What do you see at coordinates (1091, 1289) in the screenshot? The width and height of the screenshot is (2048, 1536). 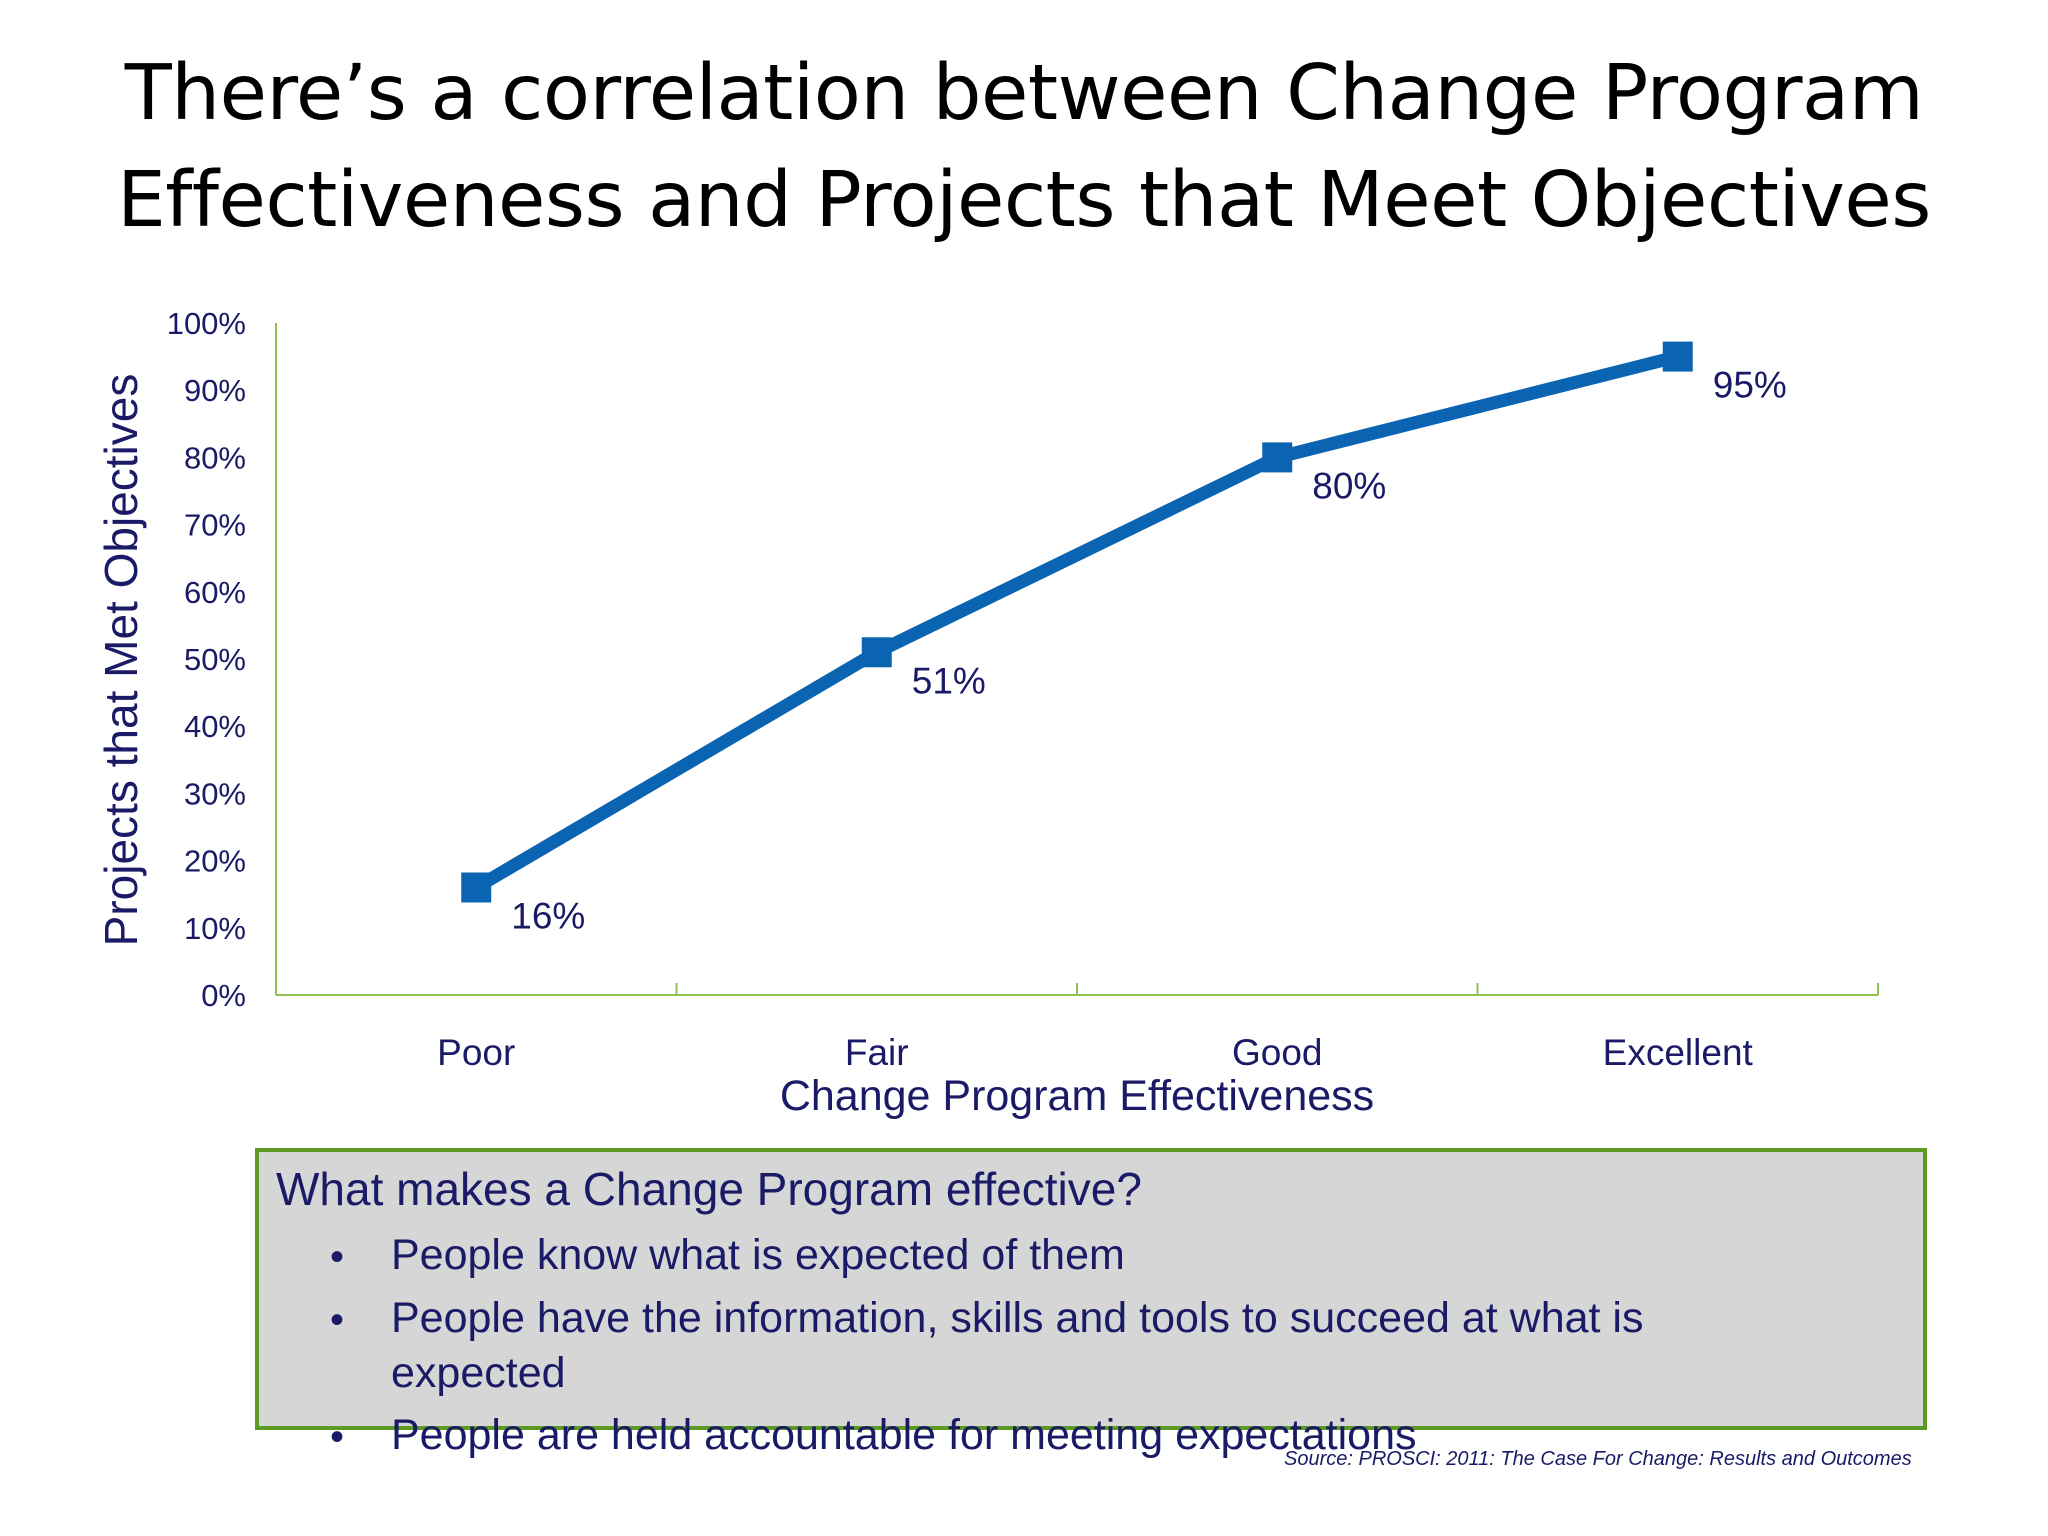 I see `callout-box` at bounding box center [1091, 1289].